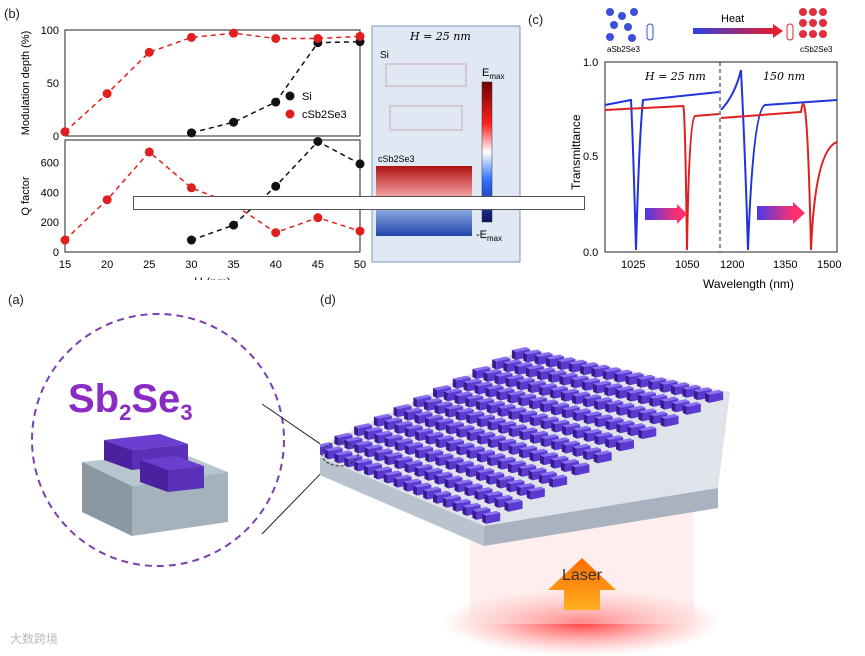  I want to click on sb2se3-text: Sb2Se3, so click(130, 401).